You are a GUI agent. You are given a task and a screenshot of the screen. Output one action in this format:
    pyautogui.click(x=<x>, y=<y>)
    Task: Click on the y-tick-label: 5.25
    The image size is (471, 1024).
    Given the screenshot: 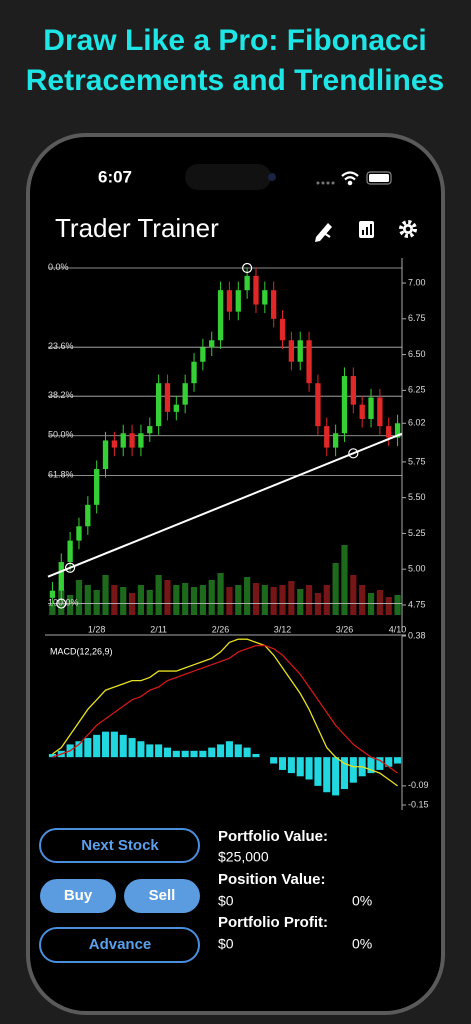 What is the action you would take?
    pyautogui.click(x=417, y=533)
    